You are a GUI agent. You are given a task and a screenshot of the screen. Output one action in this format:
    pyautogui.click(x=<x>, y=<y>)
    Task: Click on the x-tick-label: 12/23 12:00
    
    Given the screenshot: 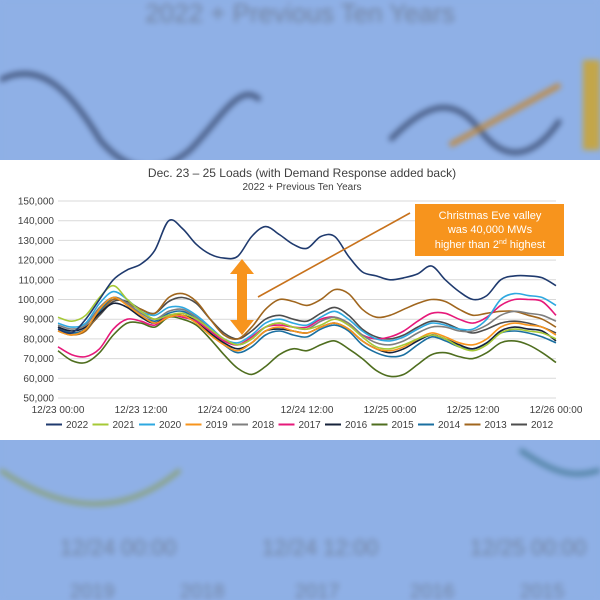 What is the action you would take?
    pyautogui.click(x=141, y=410)
    